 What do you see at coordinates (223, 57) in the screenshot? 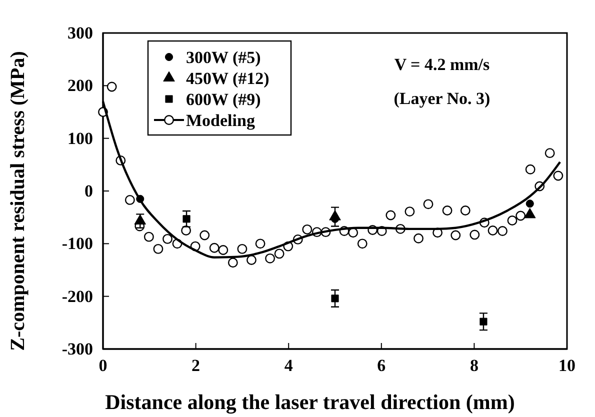
I see `legend-label: 300W (#5)` at bounding box center [223, 57].